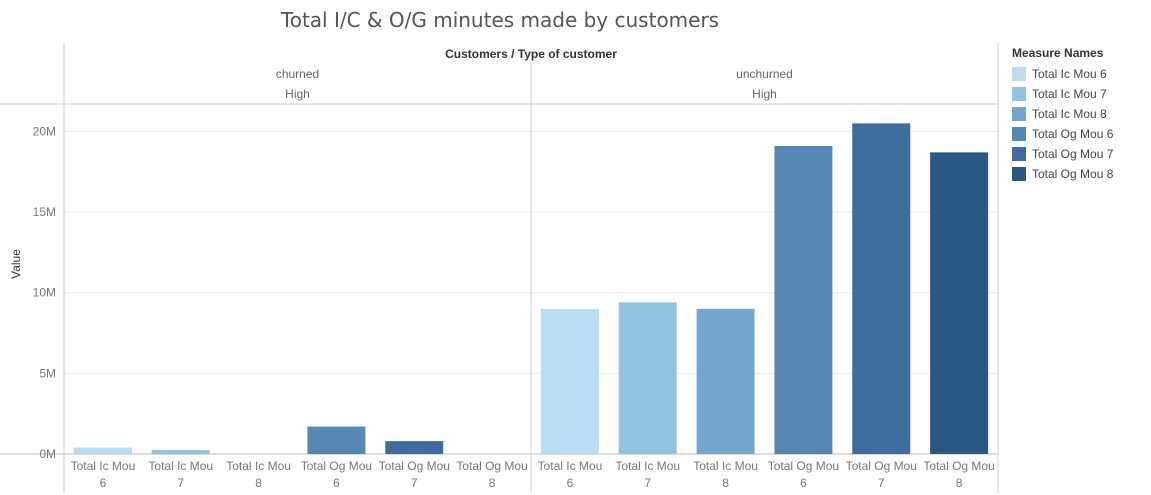 This screenshot has width=1151, height=495. I want to click on y-tick-label: 20M, so click(44, 131).